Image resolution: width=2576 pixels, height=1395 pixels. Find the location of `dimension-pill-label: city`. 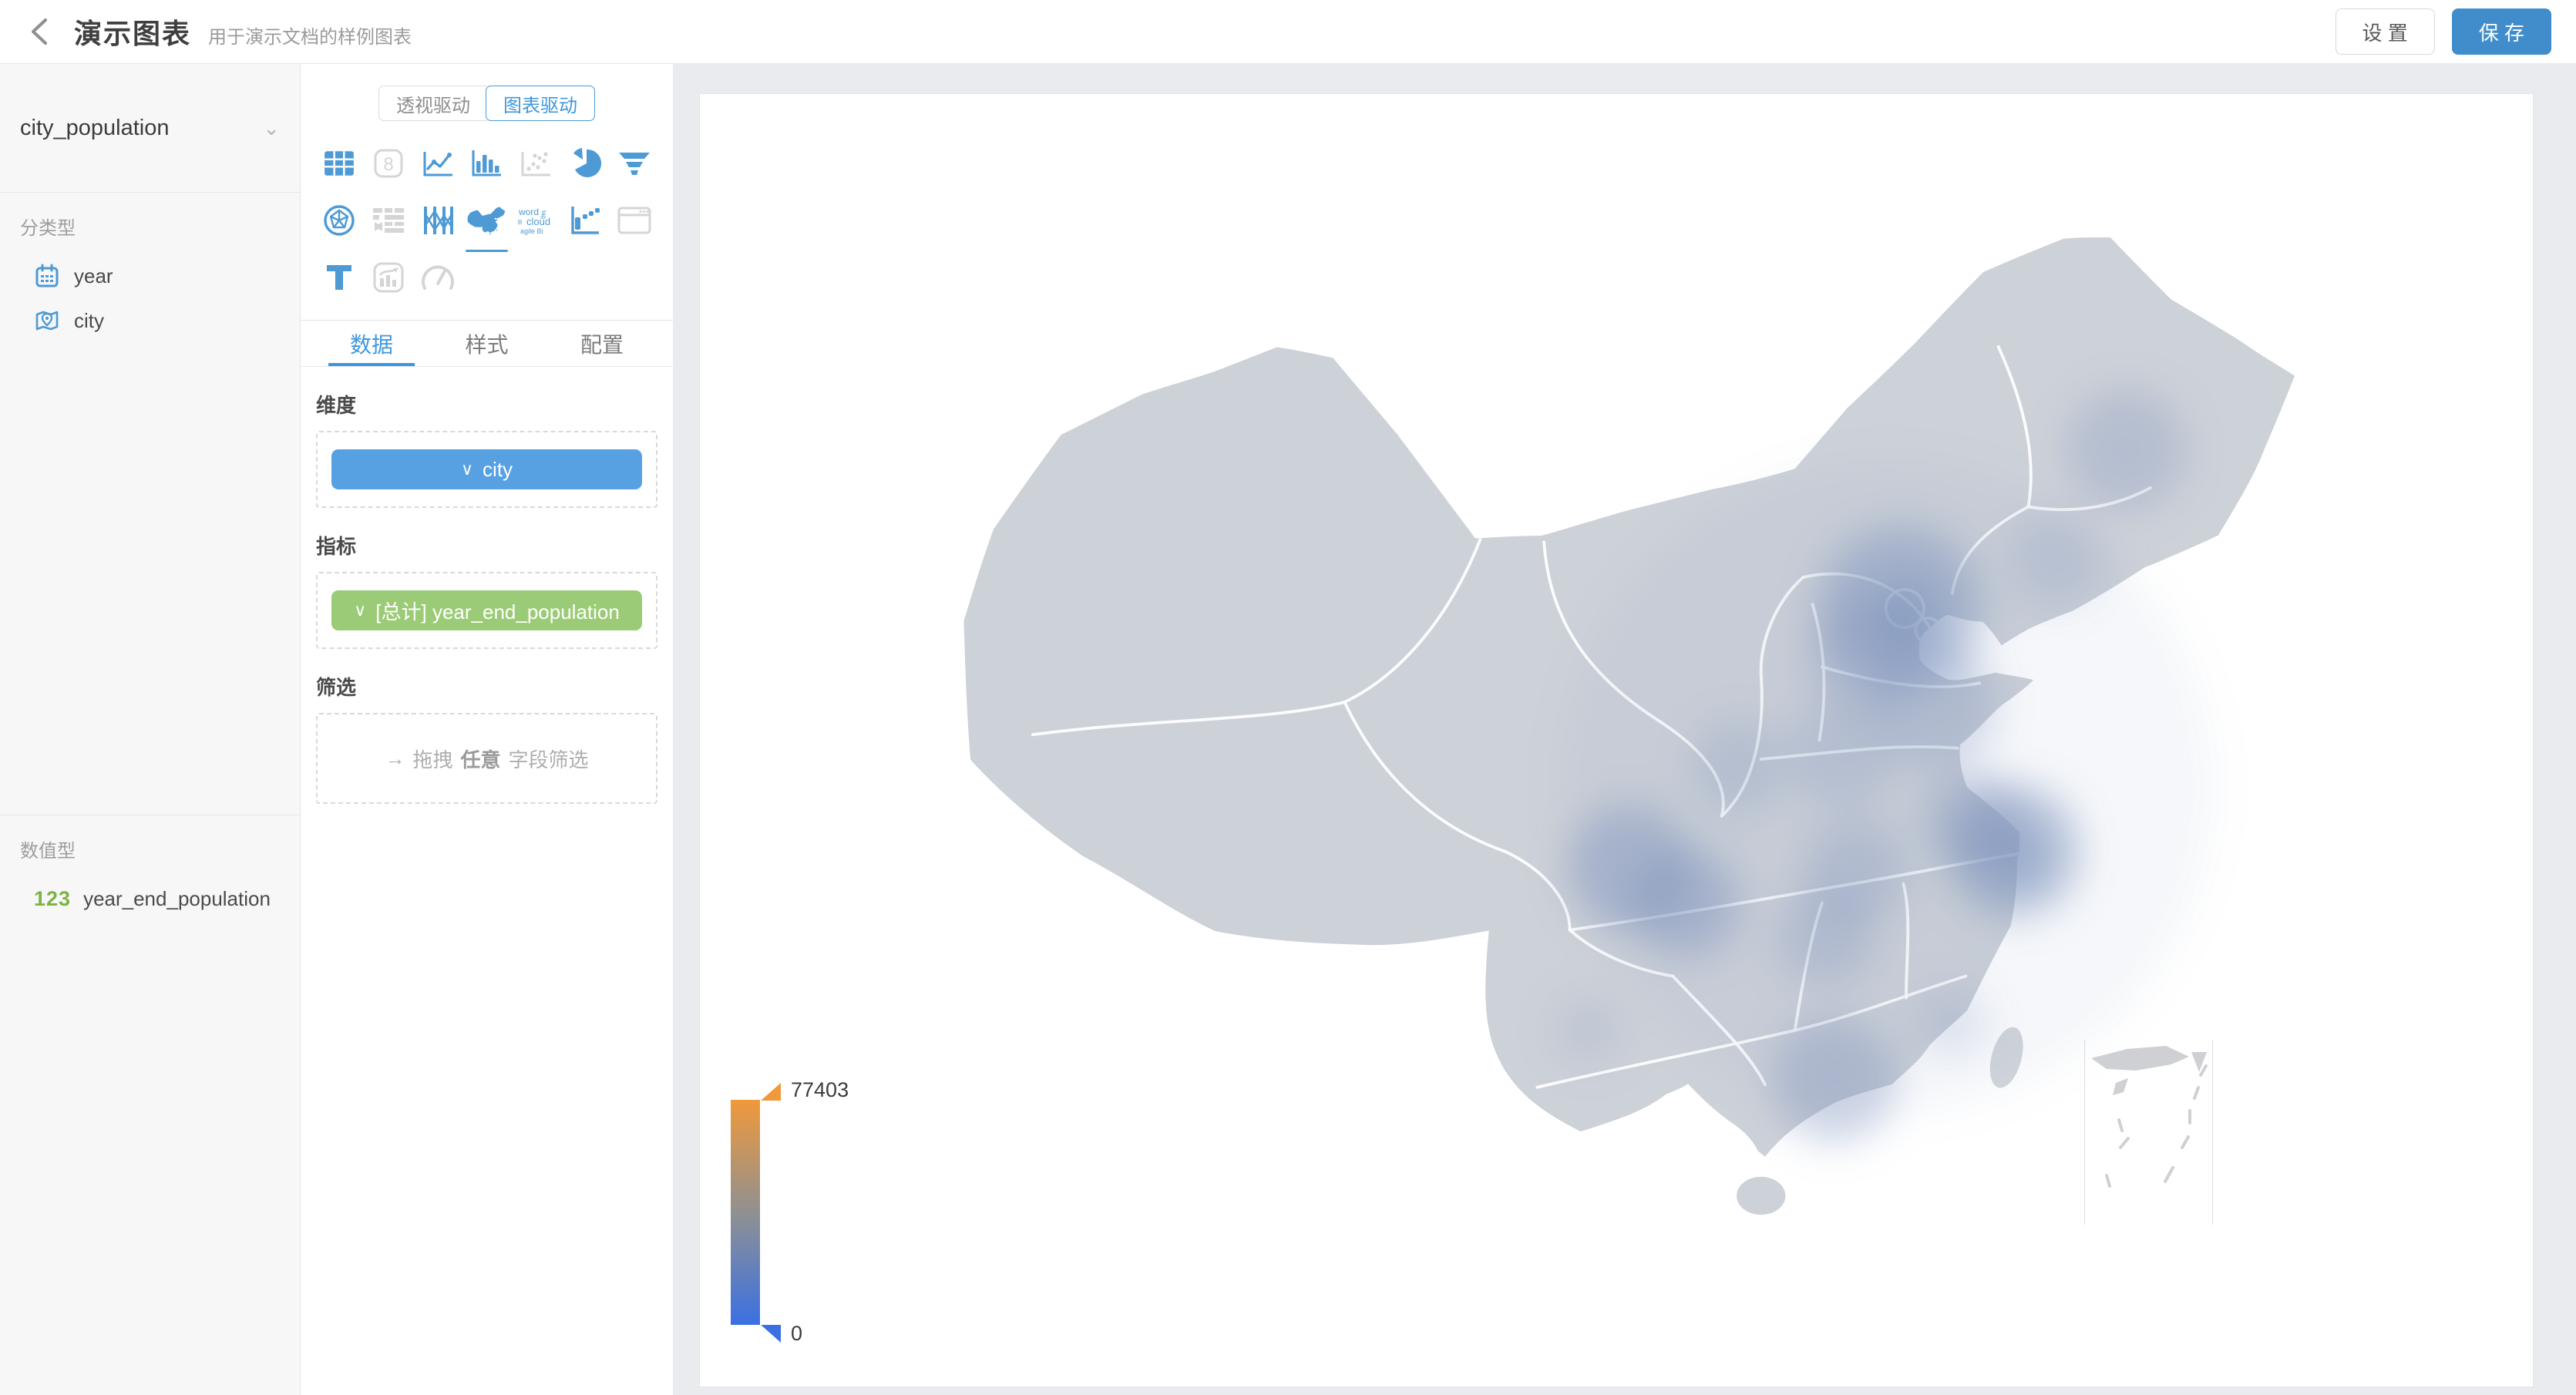

dimension-pill-label: city is located at coordinates (498, 469).